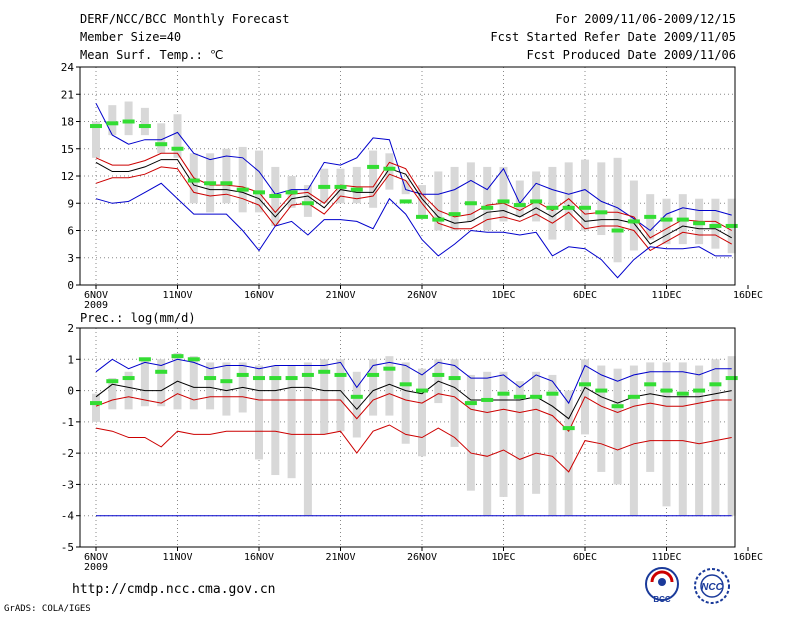 This screenshot has height=618, width=800. Describe the element at coordinates (340, 557) in the screenshot. I see `prec-xtick-label: 21NOV` at that location.